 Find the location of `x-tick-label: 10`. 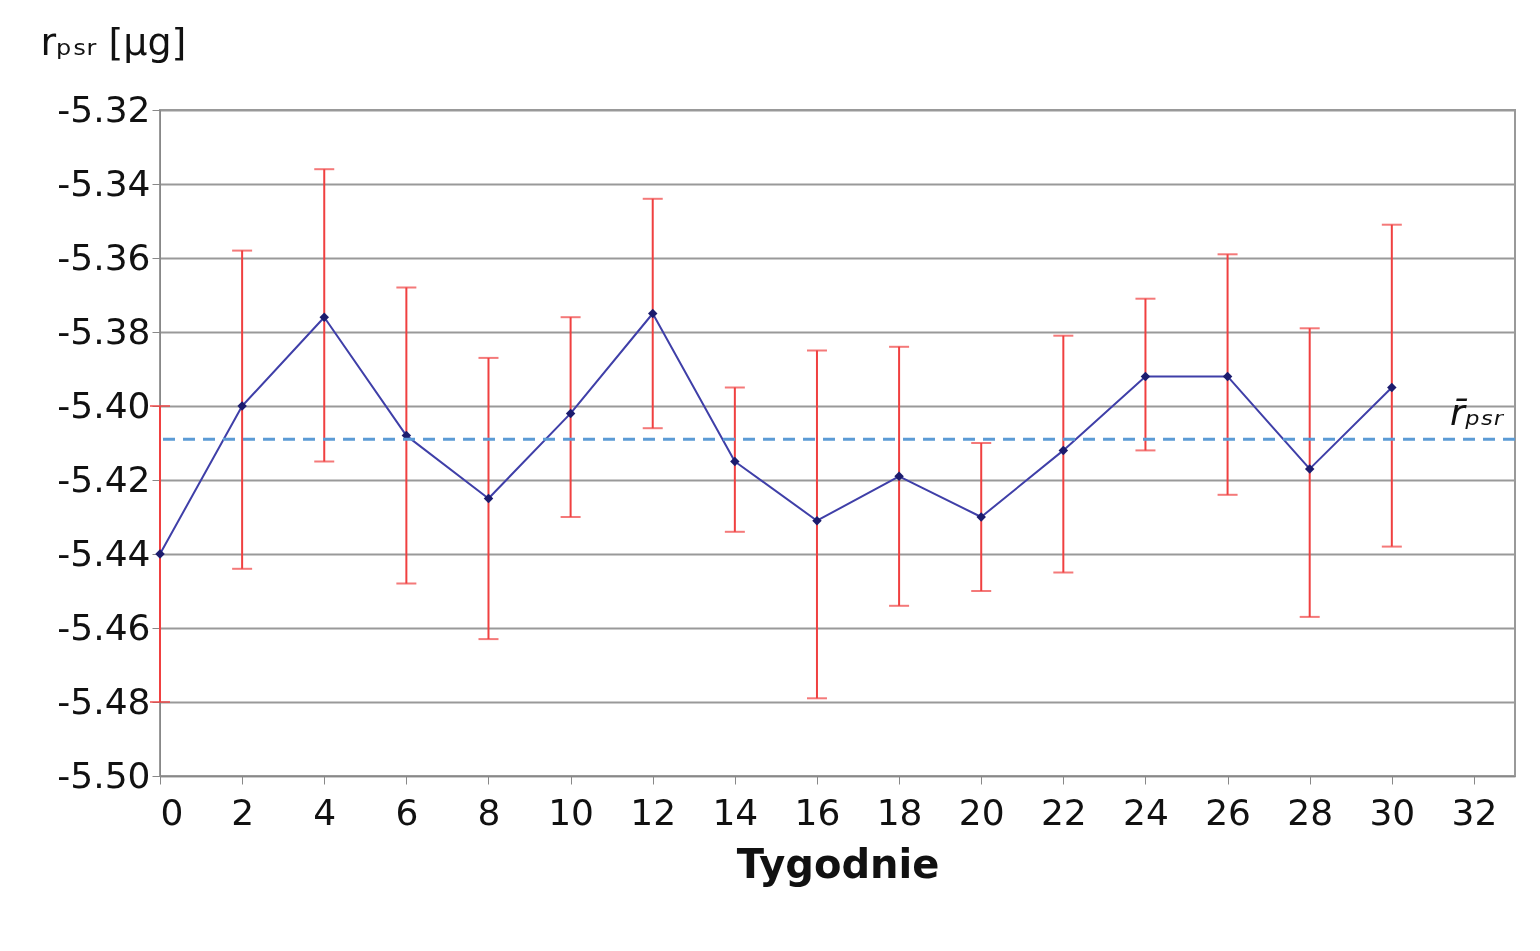

x-tick-label: 10 is located at coordinates (571, 812).